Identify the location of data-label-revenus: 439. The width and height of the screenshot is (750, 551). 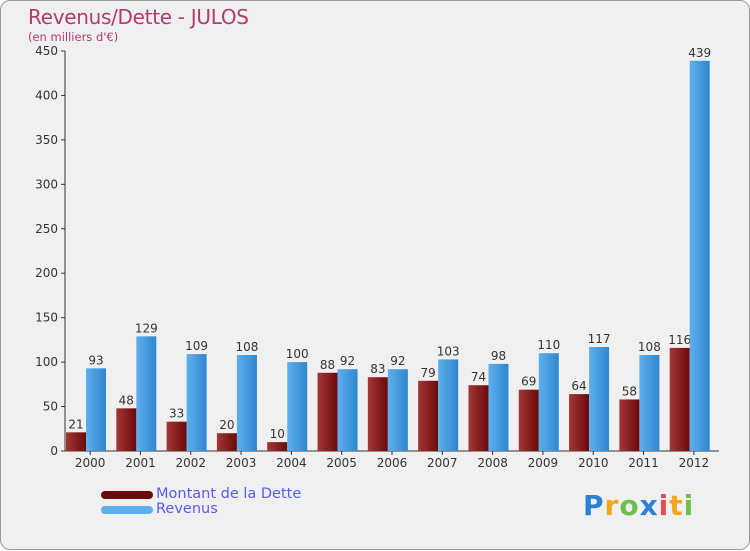
(699, 53).